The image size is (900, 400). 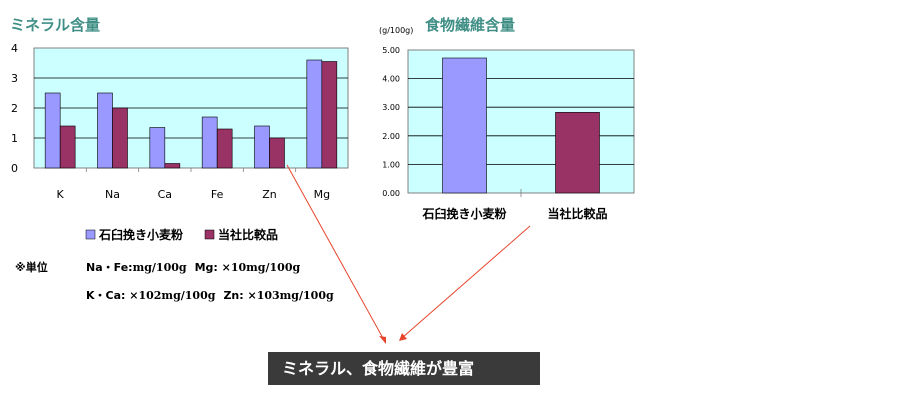 I want to click on bar-stone-milled-Zn, so click(x=262, y=147).